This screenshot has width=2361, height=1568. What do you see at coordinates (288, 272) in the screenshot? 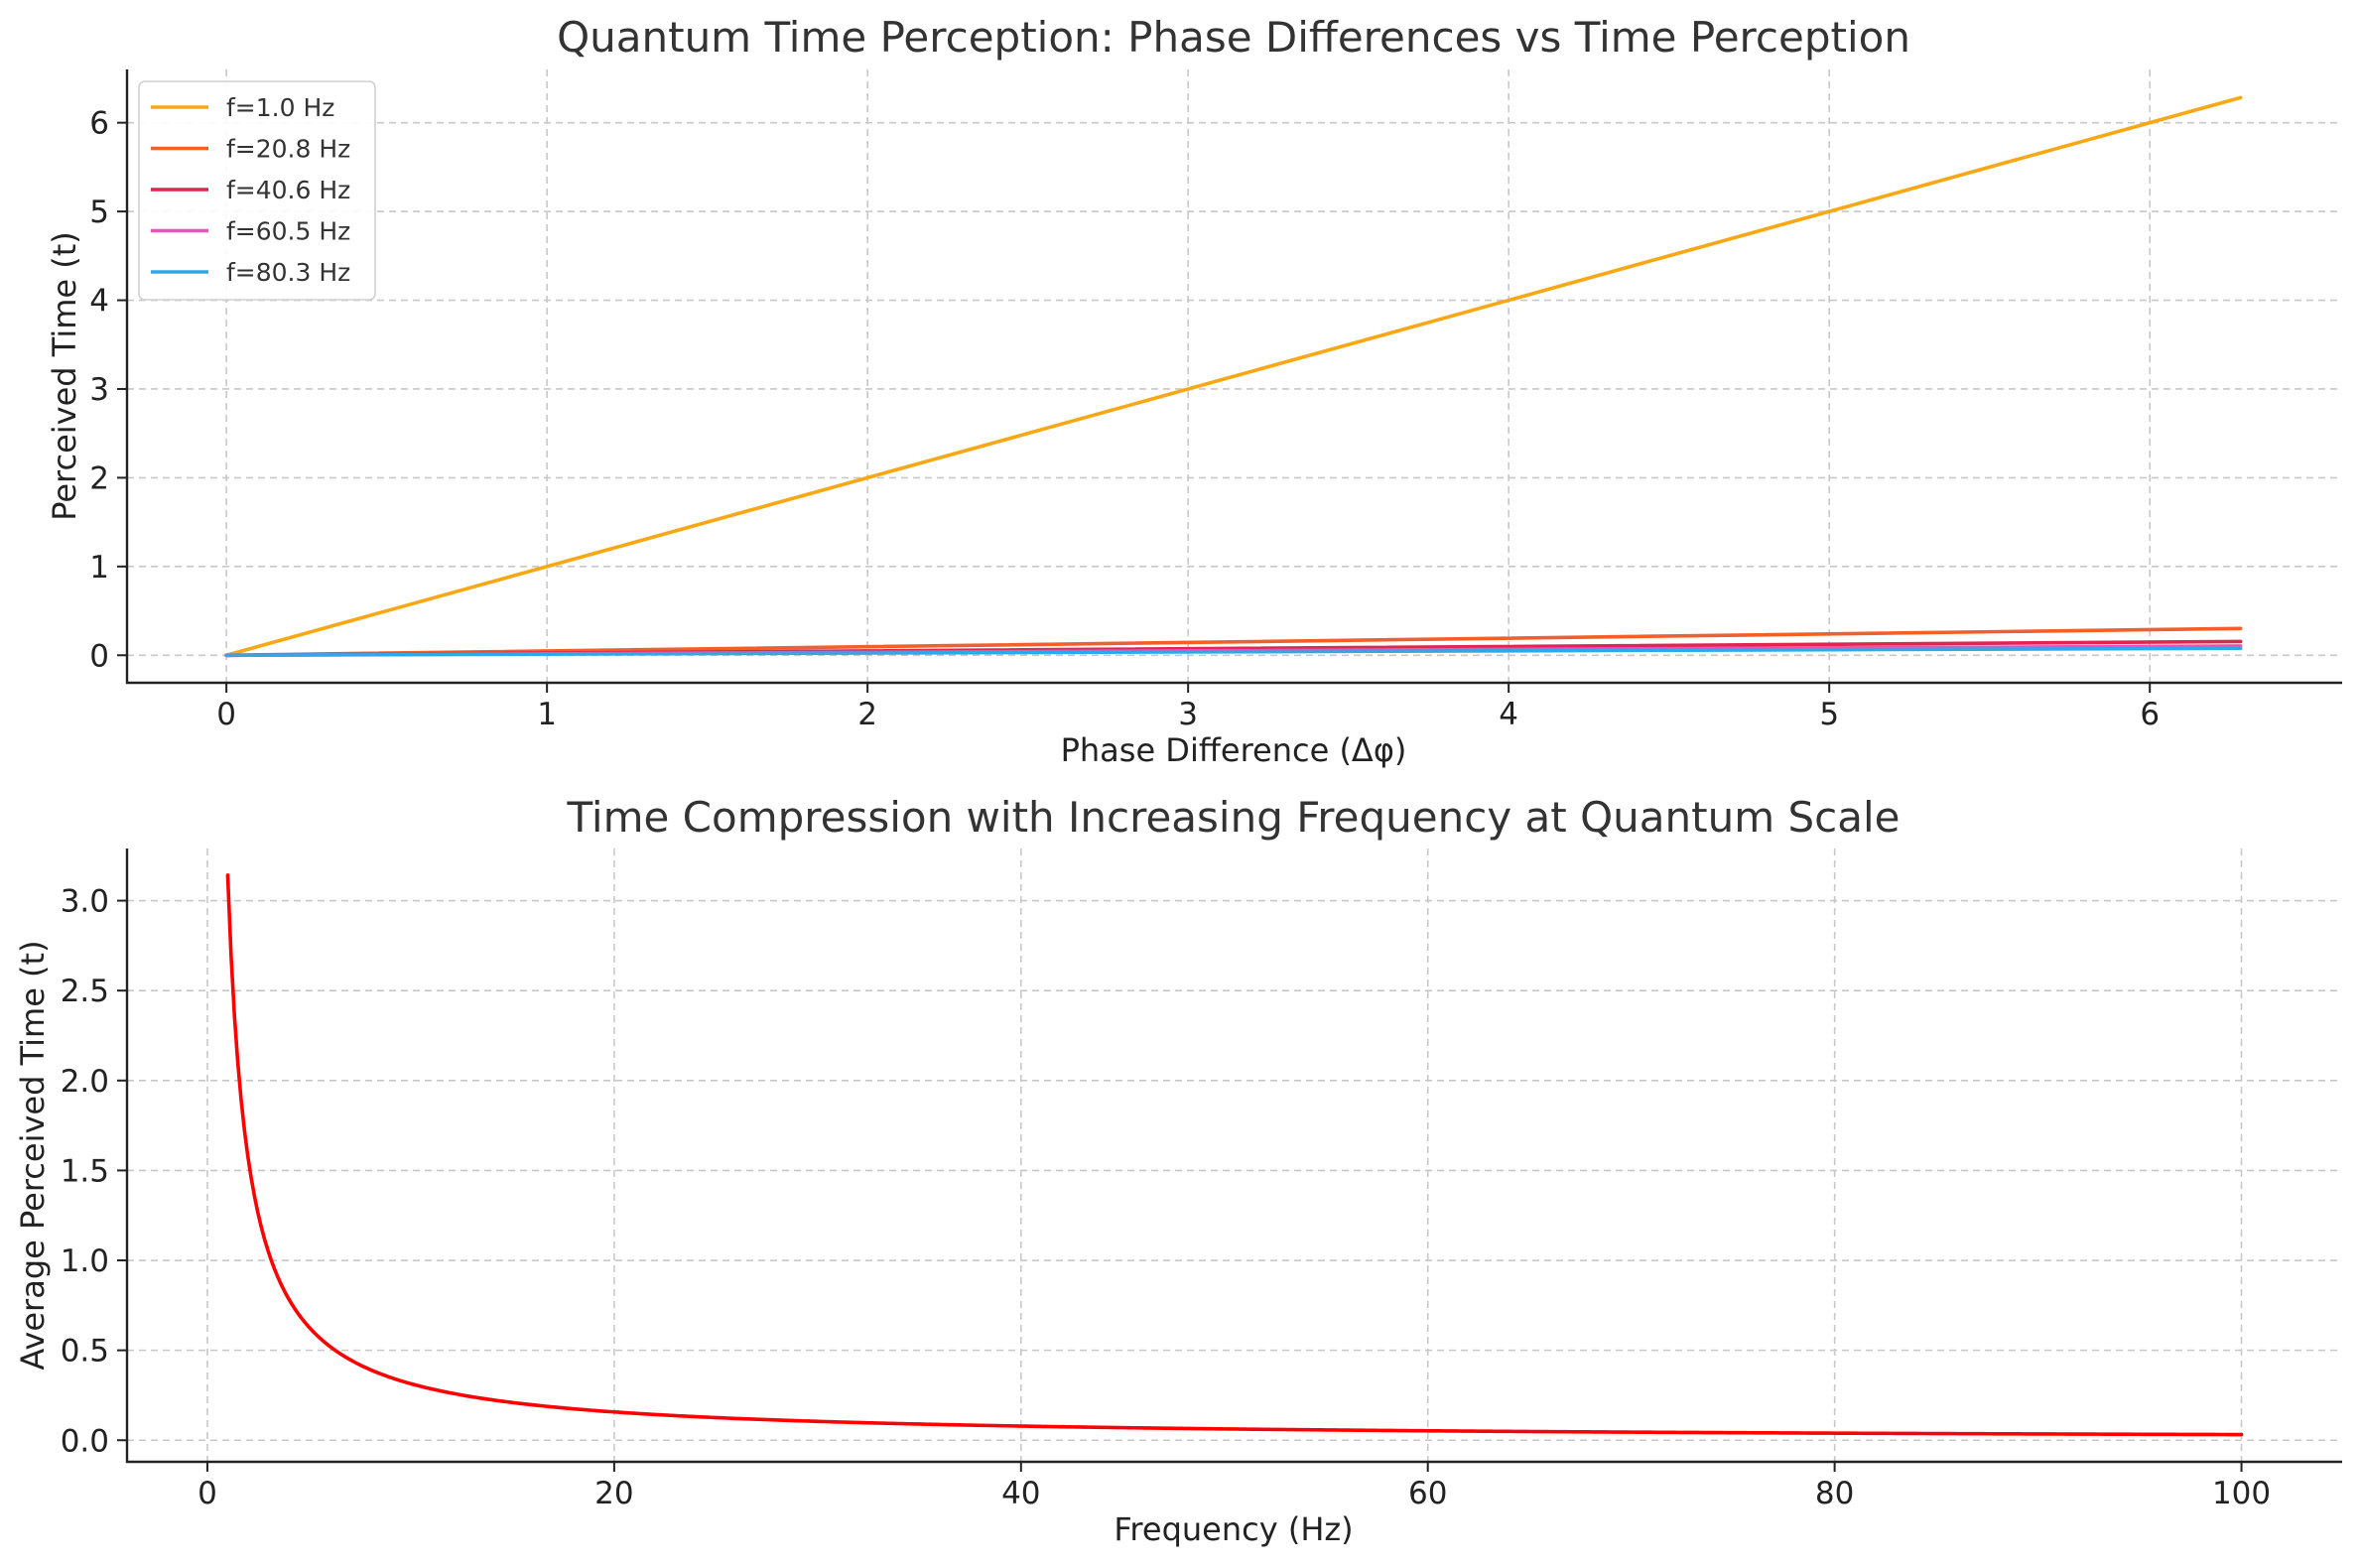
I see `legend-label: f=80.3 Hz` at bounding box center [288, 272].